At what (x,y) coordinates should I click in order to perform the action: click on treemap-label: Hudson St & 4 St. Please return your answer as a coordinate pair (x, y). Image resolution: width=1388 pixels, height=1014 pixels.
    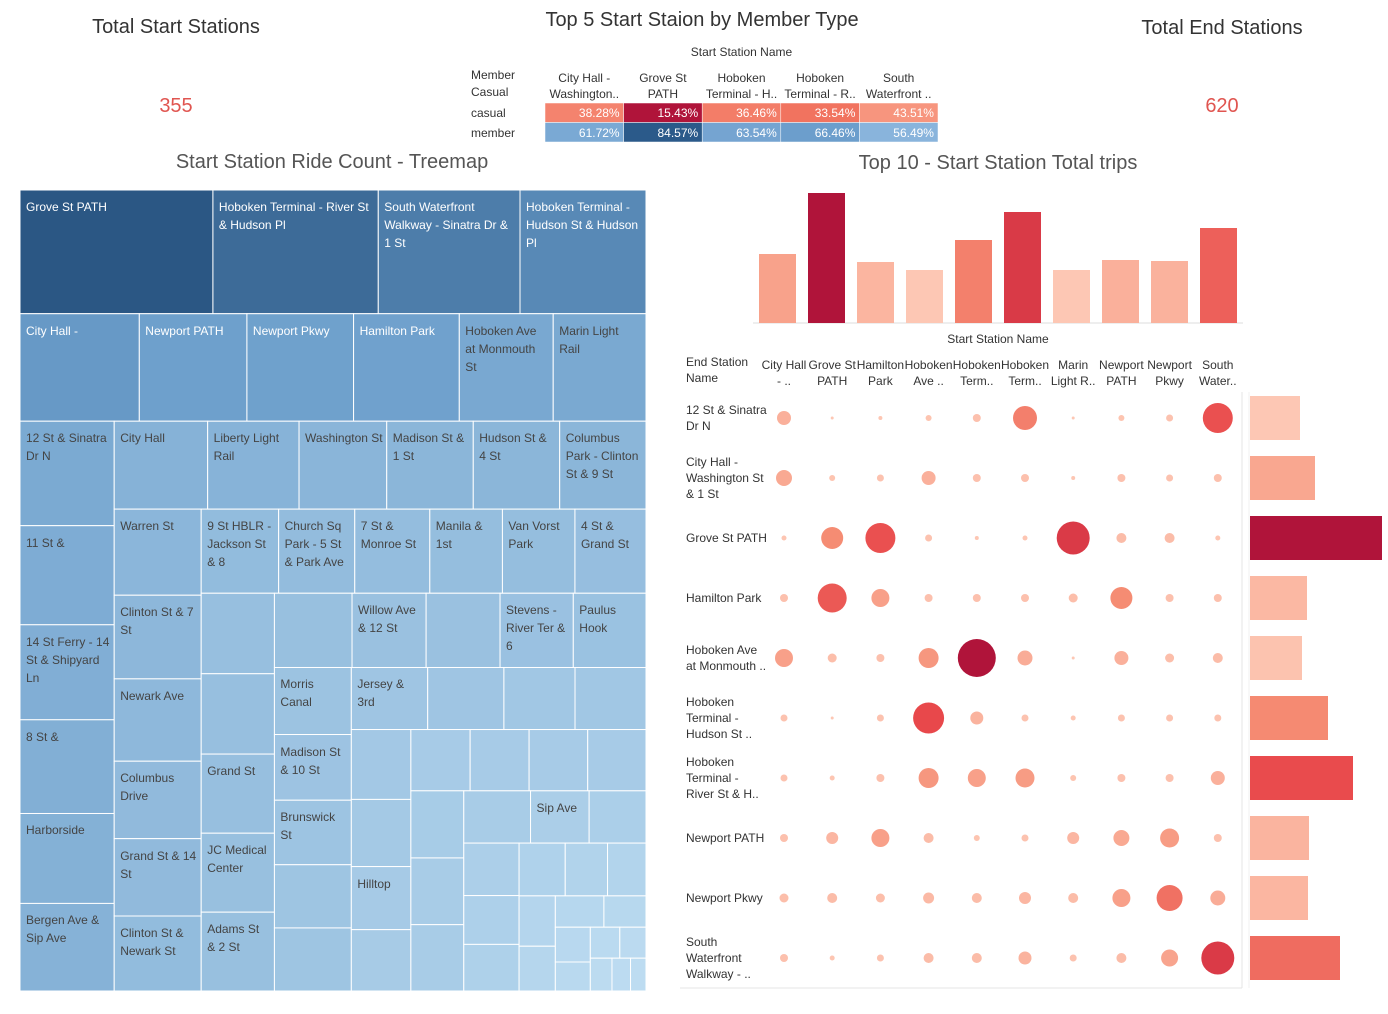
    Looking at the image, I should click on (513, 447).